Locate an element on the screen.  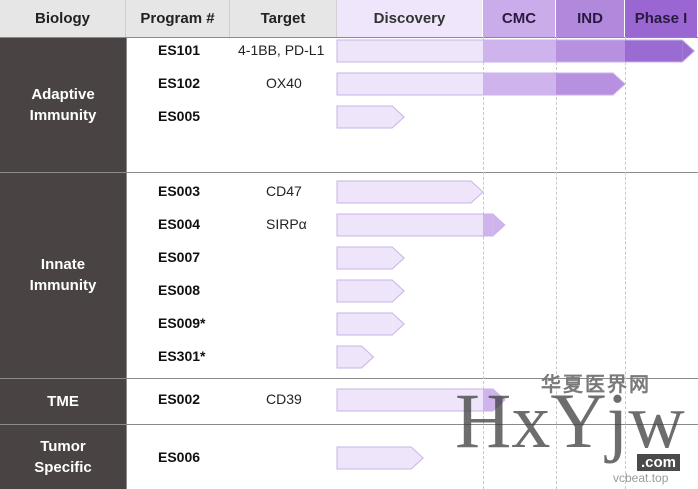
group-cell: Adaptive Immunity is located at coordinates (63, 104).